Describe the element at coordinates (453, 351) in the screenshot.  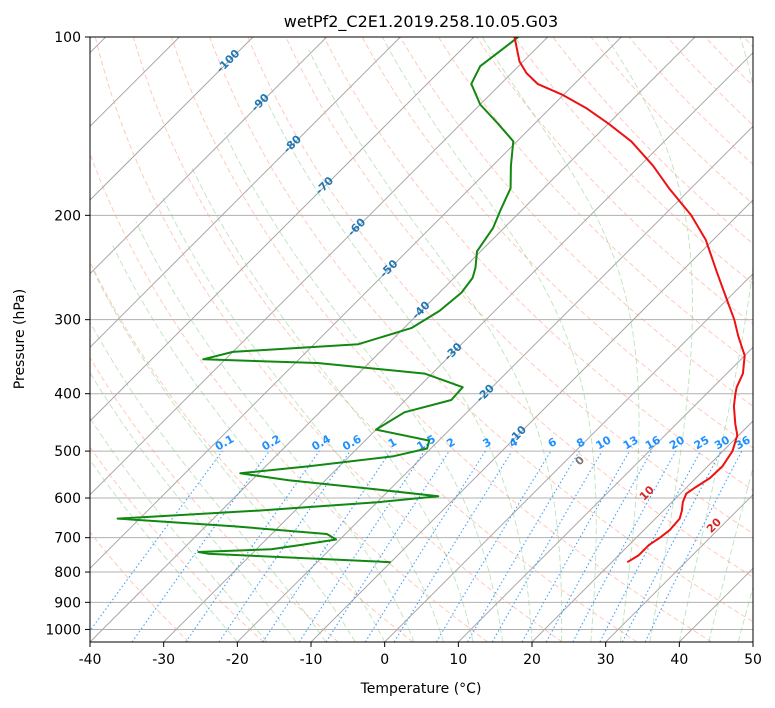
I see `isotherm-label: -30` at that location.